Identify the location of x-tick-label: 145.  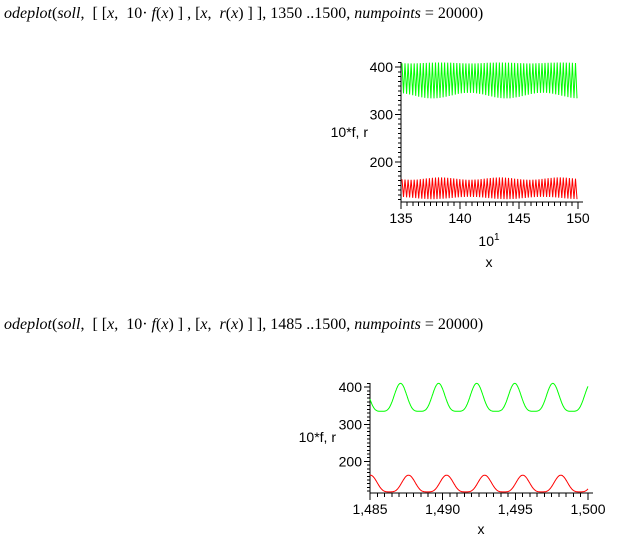
(519, 218).